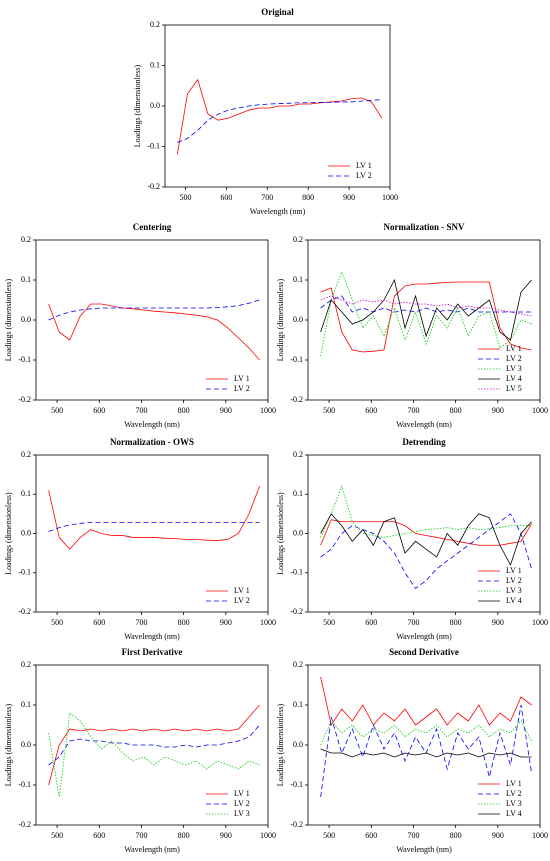 This screenshot has height=861, width=550. What do you see at coordinates (152, 652) in the screenshot?
I see `chart-title: First Derivative` at bounding box center [152, 652].